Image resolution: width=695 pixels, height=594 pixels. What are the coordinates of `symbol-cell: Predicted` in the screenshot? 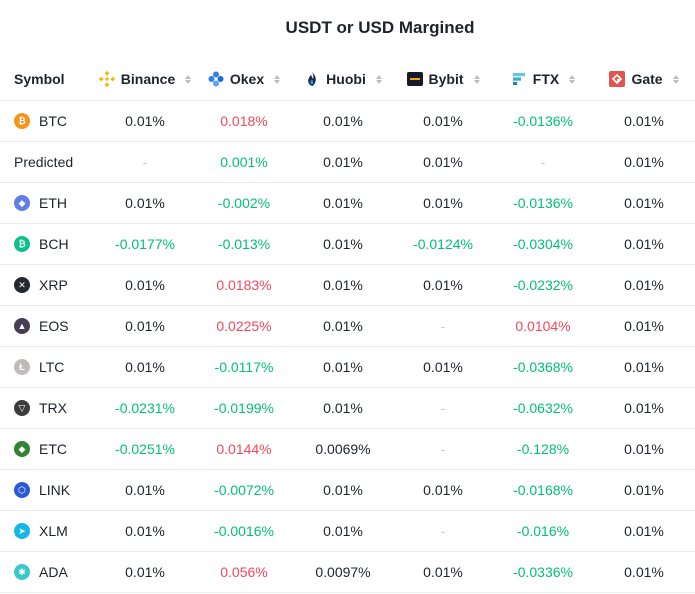 It's located at (47, 162).